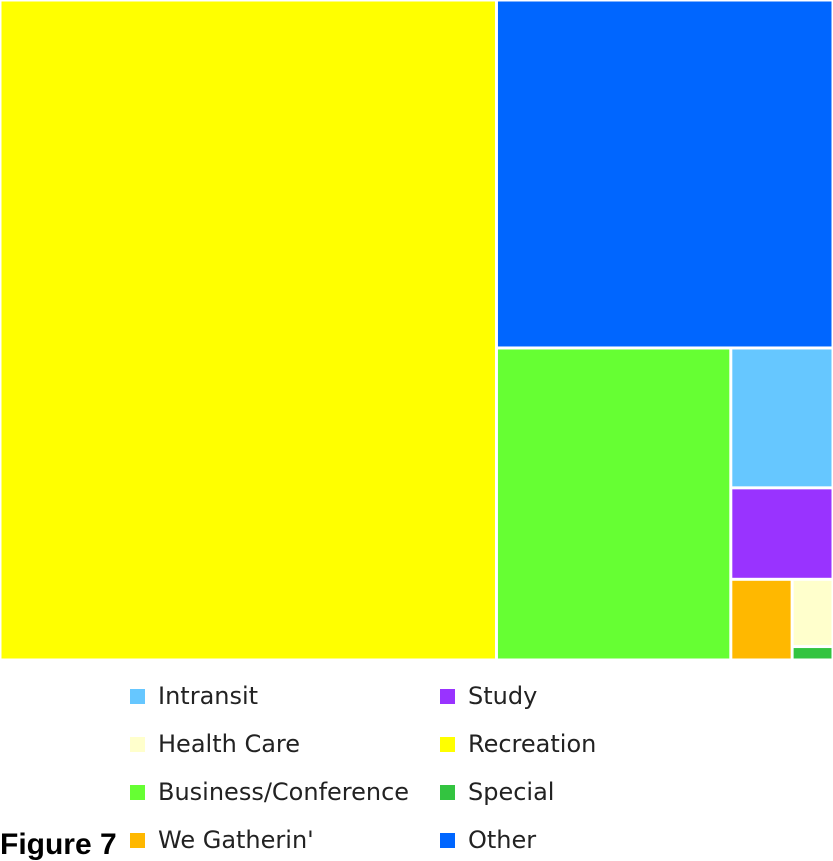  Describe the element at coordinates (137, 840) in the screenshot. I see `legend-swatch-we-gatherin` at that location.